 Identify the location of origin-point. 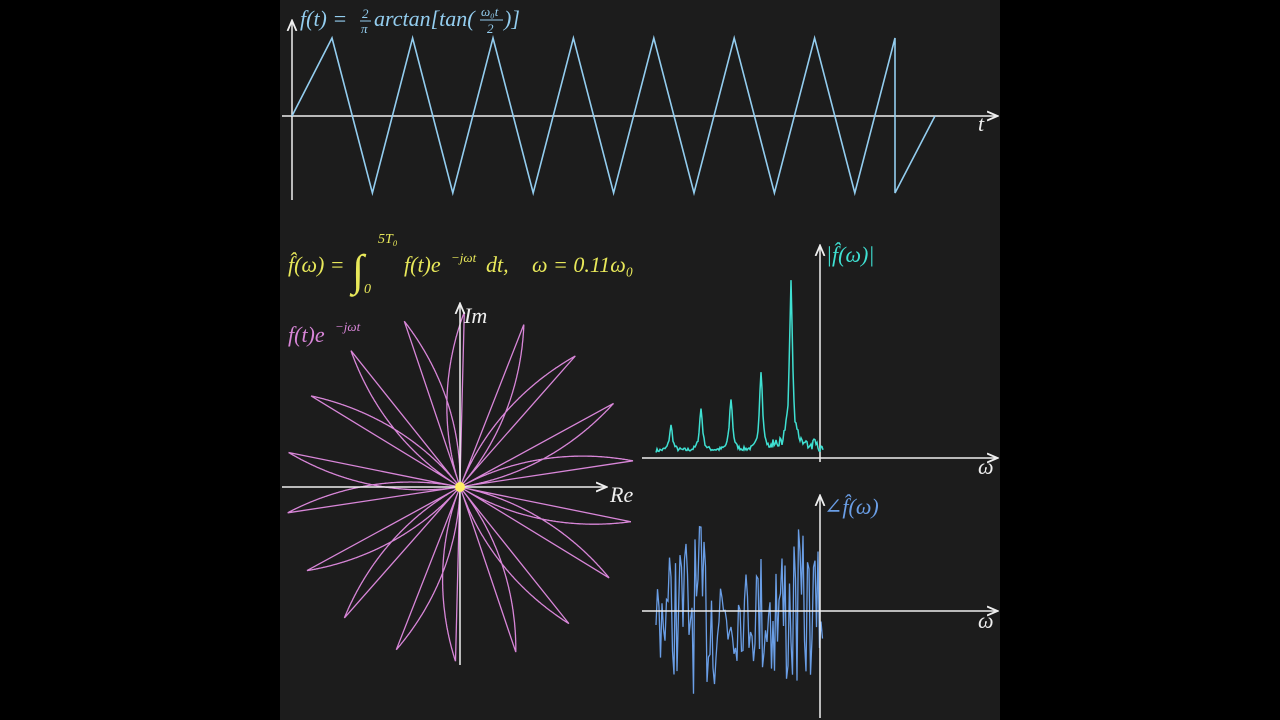
(460, 487).